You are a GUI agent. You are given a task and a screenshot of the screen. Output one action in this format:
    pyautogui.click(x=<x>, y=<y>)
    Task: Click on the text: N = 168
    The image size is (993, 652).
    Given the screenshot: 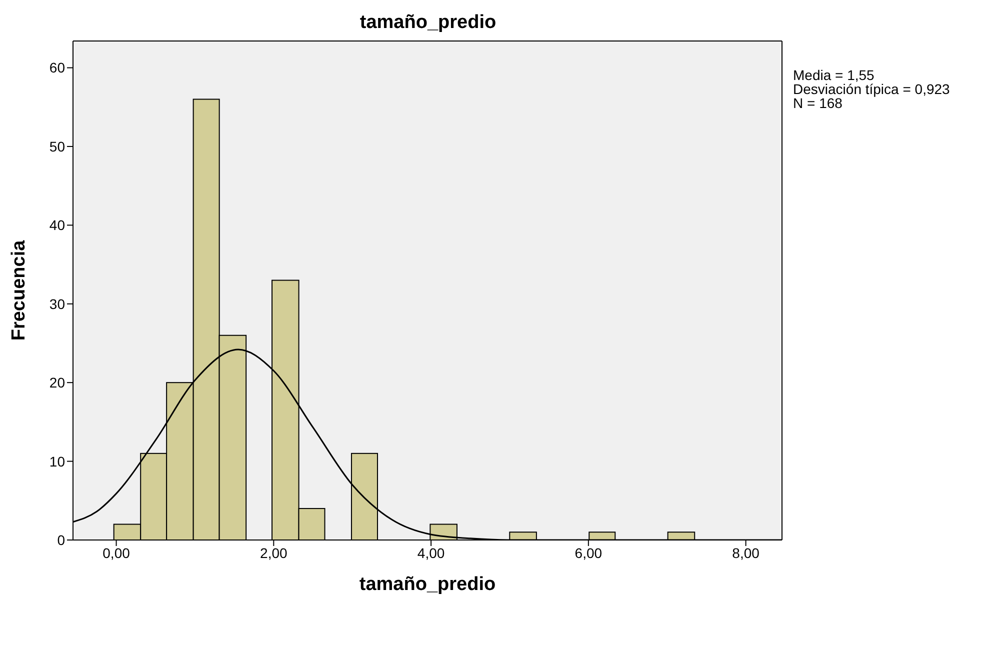 What is the action you would take?
    pyautogui.click(x=818, y=103)
    